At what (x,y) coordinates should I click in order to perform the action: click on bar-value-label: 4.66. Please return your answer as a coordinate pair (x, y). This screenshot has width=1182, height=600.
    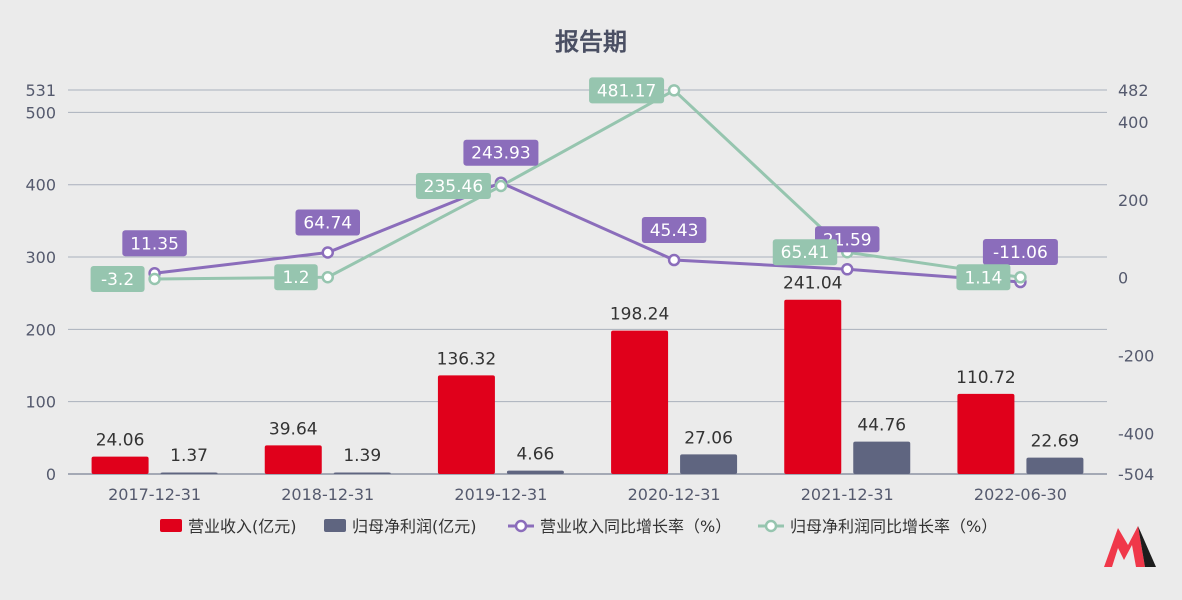
    Looking at the image, I should click on (535, 455).